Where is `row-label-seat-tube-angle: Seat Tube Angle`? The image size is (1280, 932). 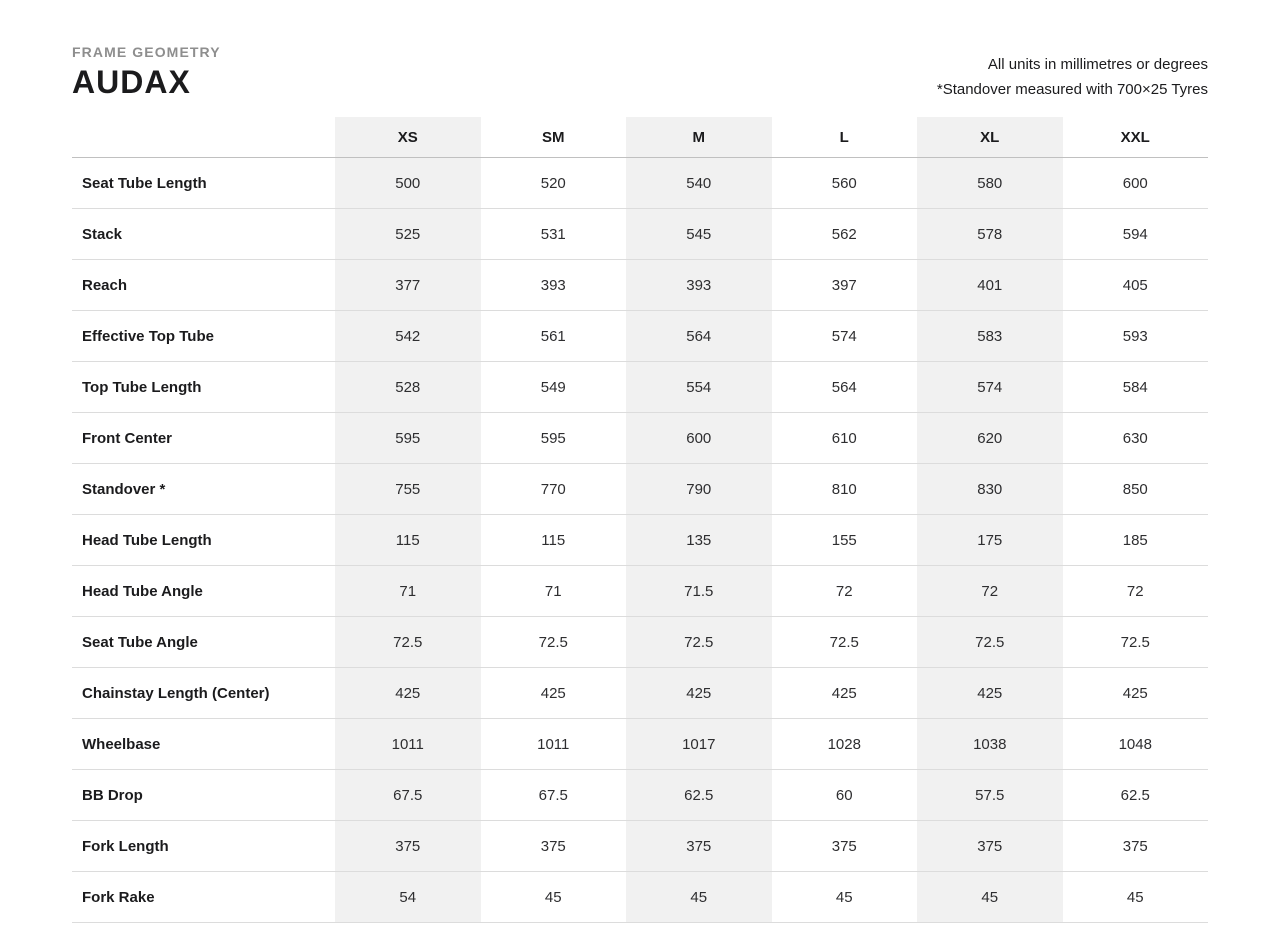 row-label-seat-tube-angle: Seat Tube Angle is located at coordinates (203, 642).